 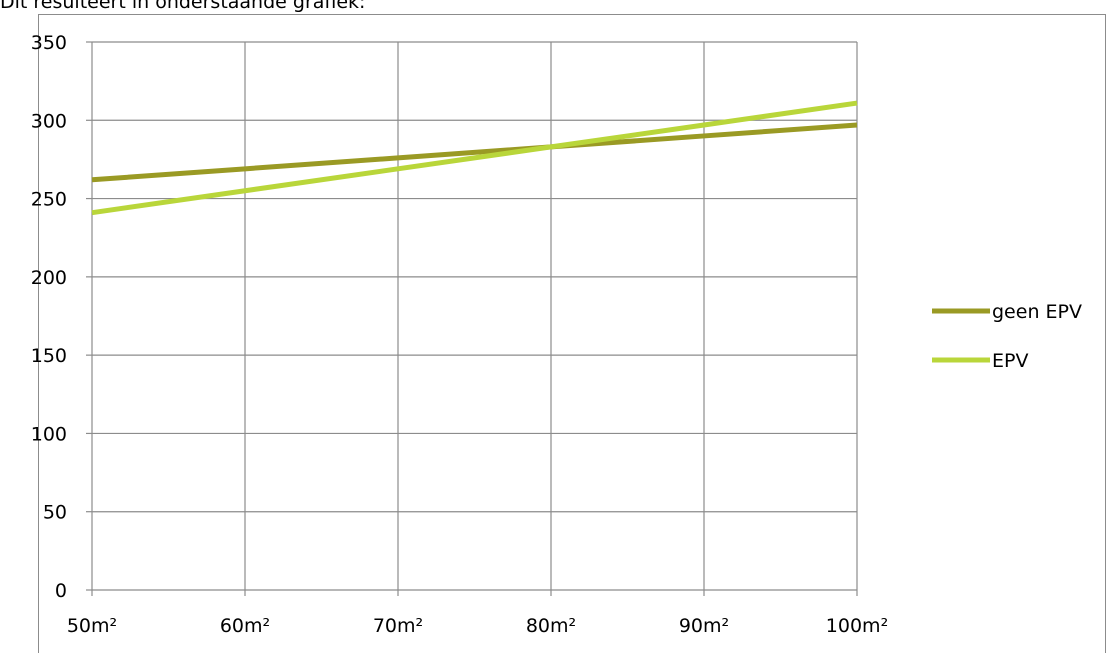 I want to click on x-tick-label: 70m², so click(x=398, y=626).